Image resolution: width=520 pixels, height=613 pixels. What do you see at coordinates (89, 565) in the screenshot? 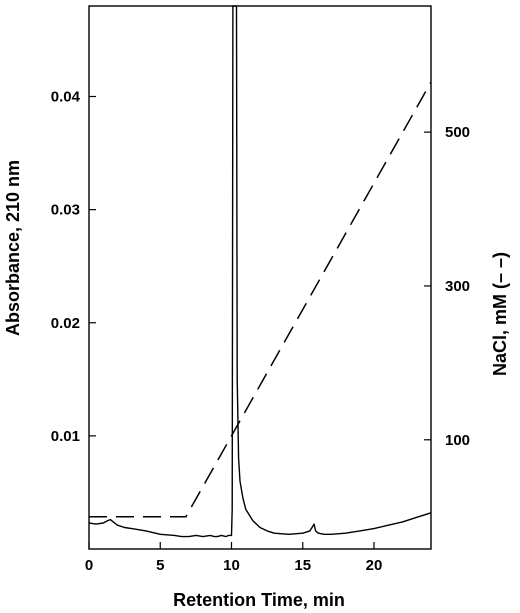
I see `x-tick-label: 0` at bounding box center [89, 565].